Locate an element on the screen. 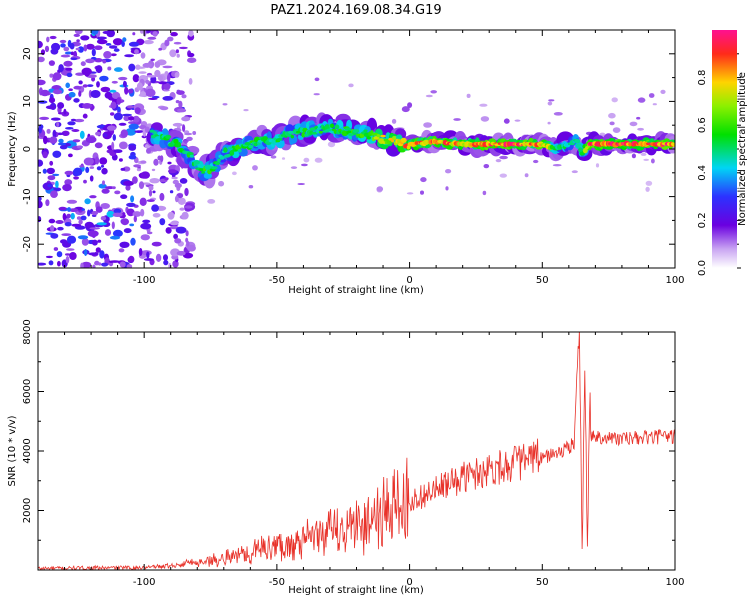  spectrogram-x-tick-label: 0 is located at coordinates (409, 280).